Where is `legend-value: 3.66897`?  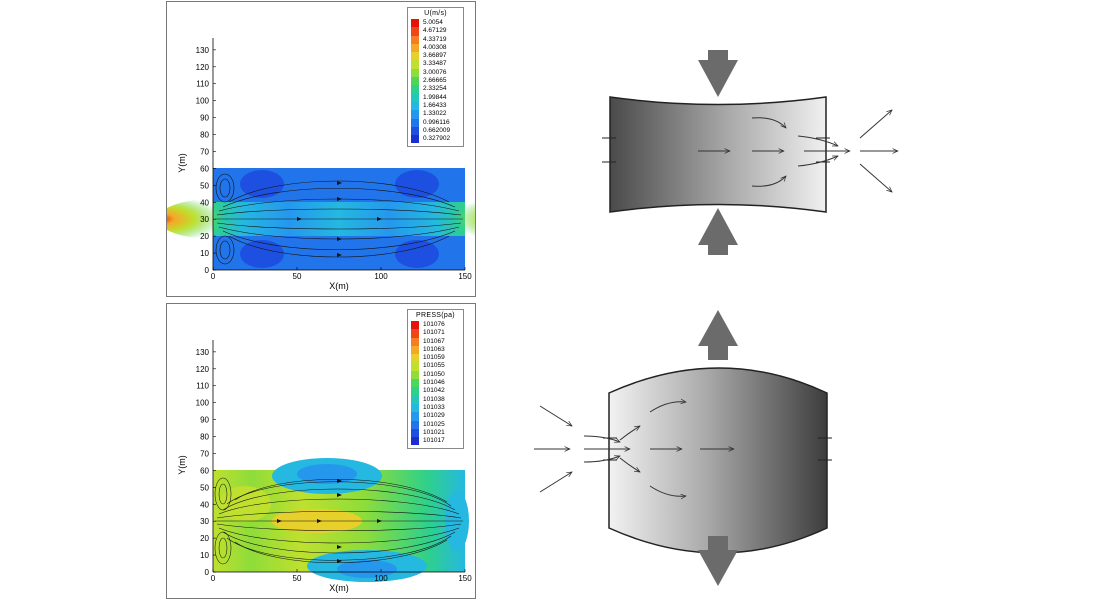
legend-value: 3.66897 is located at coordinates (435, 56).